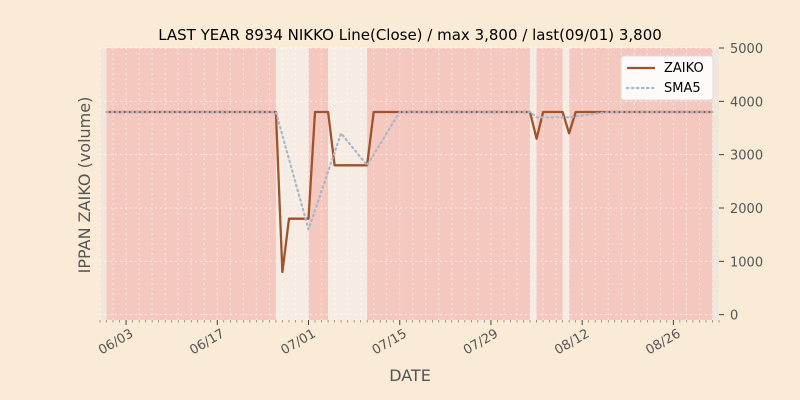 Image resolution: width=800 pixels, height=400 pixels. I want to click on y-tick-label-0: 0, so click(734, 316).